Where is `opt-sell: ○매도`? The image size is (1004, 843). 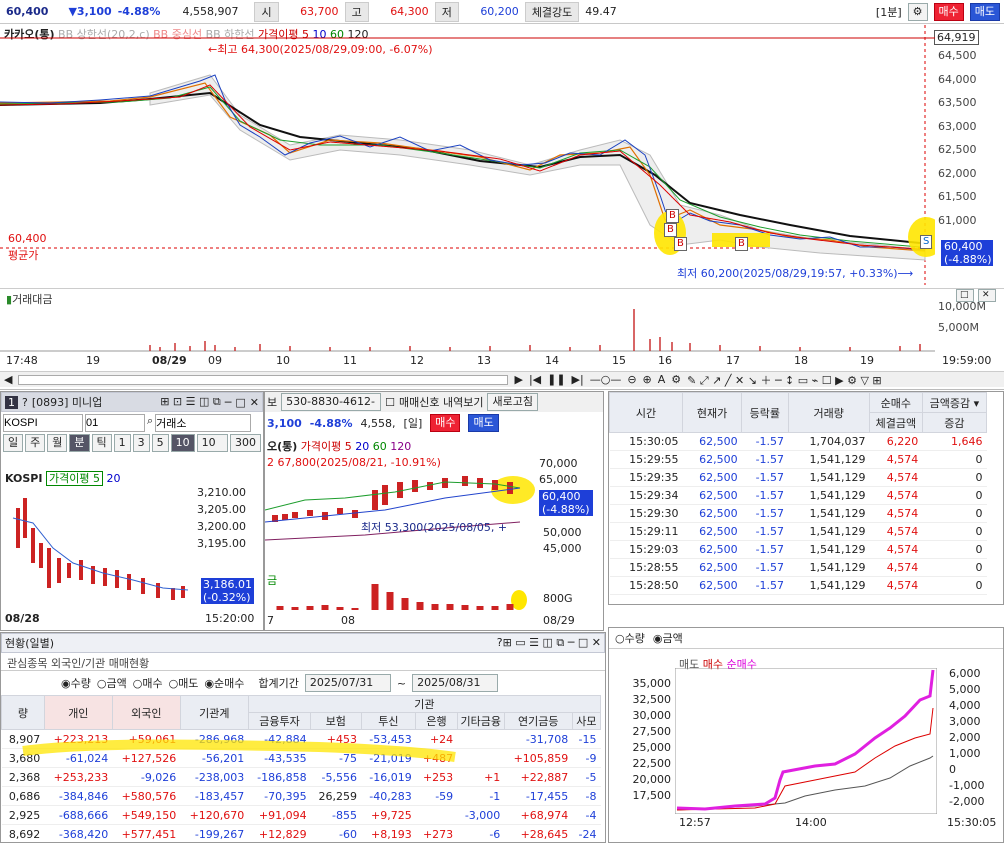 opt-sell: ○매도 is located at coordinates (183, 683).